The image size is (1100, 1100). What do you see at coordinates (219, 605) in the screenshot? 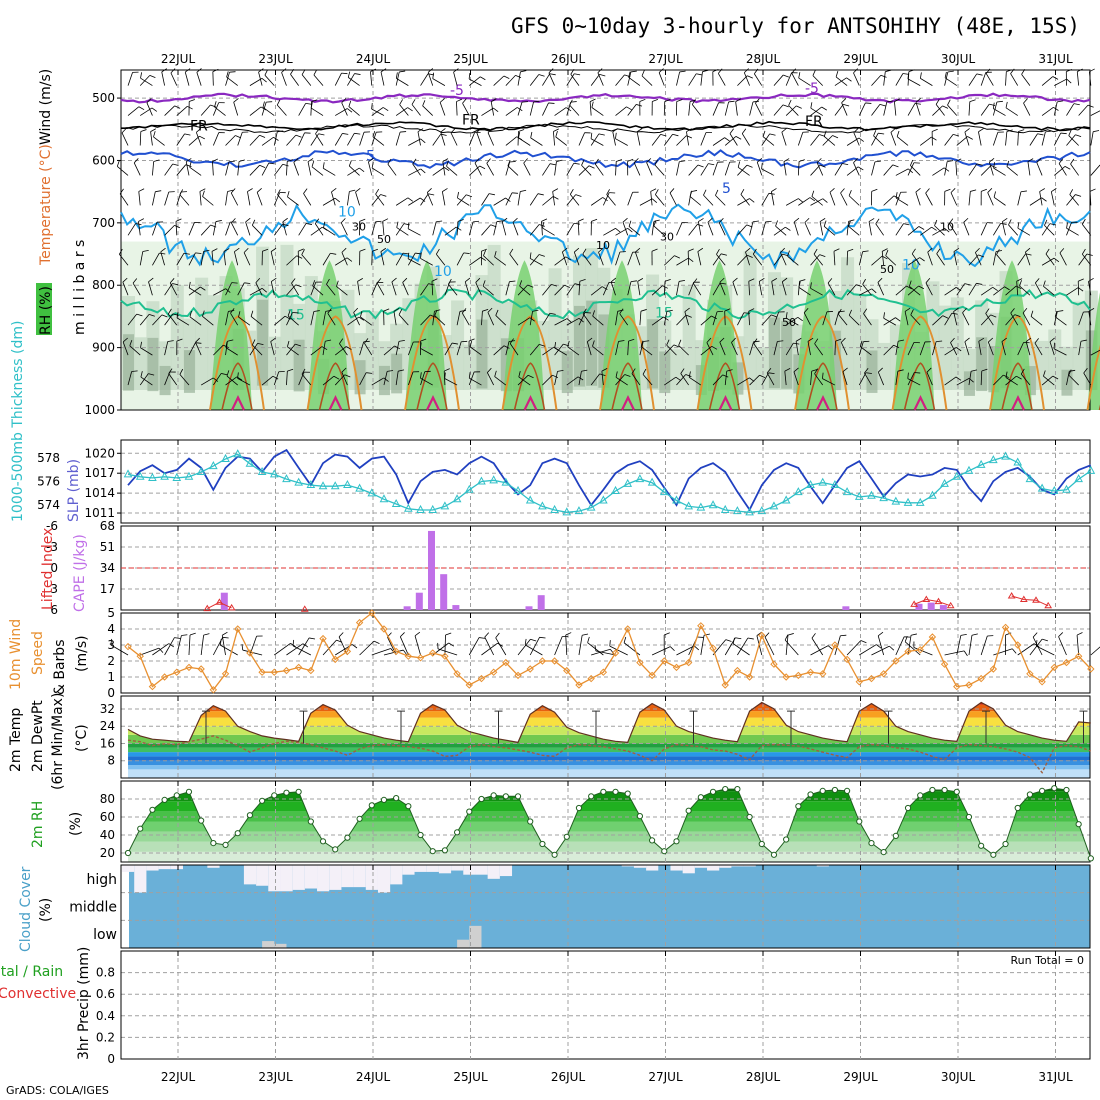
I see `li-line` at bounding box center [219, 605].